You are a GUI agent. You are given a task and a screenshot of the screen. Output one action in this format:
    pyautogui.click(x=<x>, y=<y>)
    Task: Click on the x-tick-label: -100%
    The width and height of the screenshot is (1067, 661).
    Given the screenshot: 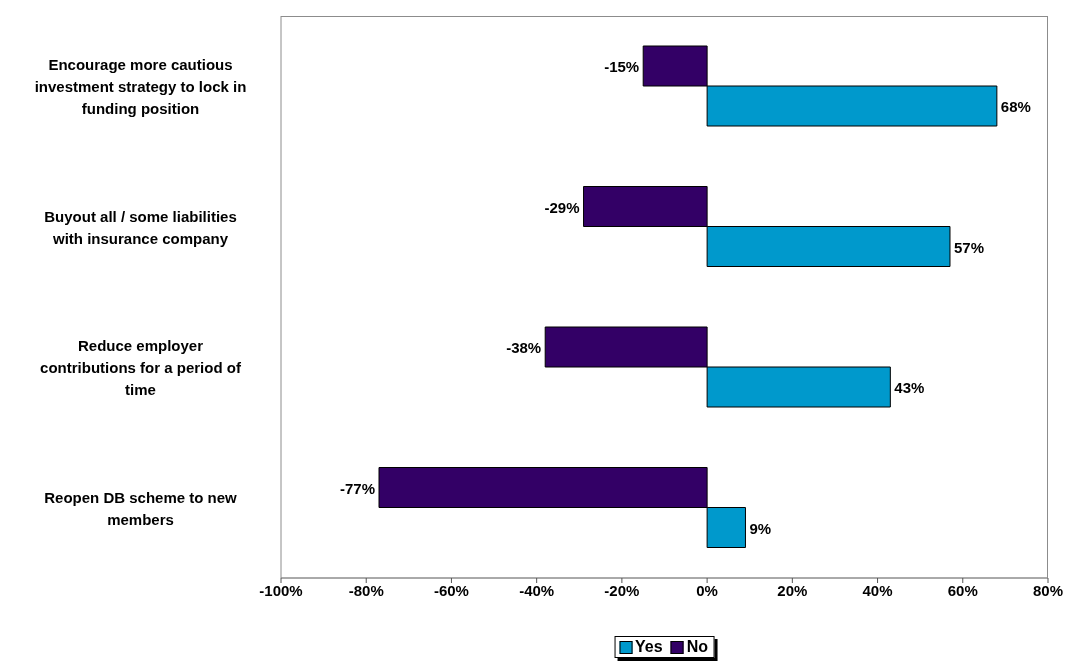 What is the action you would take?
    pyautogui.click(x=281, y=590)
    